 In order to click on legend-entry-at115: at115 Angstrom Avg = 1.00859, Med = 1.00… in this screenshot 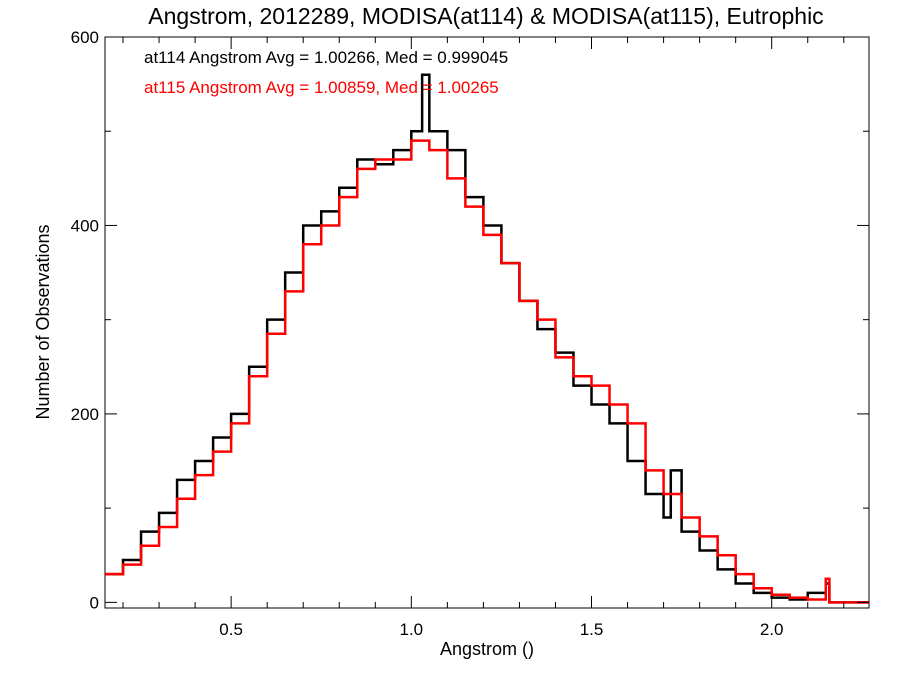, I will do `click(321, 87)`.